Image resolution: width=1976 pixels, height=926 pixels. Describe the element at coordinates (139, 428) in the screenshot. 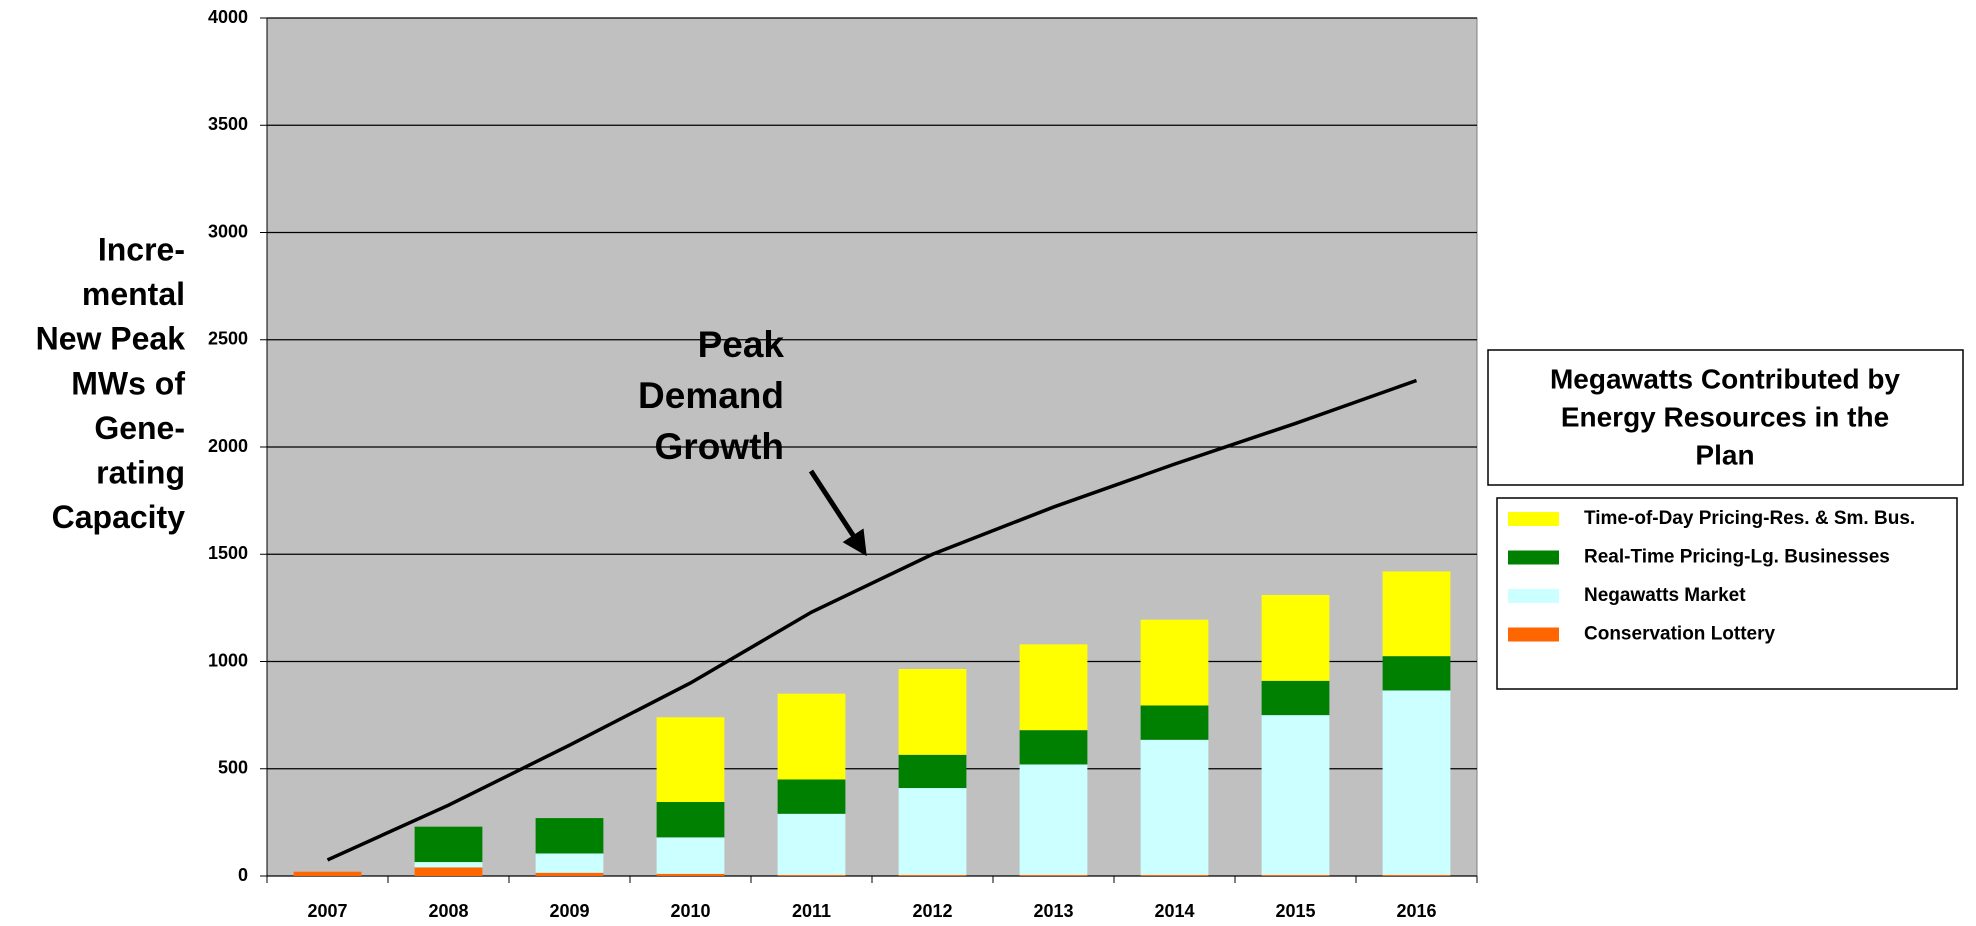

I see `y-axis-title: Gene-` at that location.